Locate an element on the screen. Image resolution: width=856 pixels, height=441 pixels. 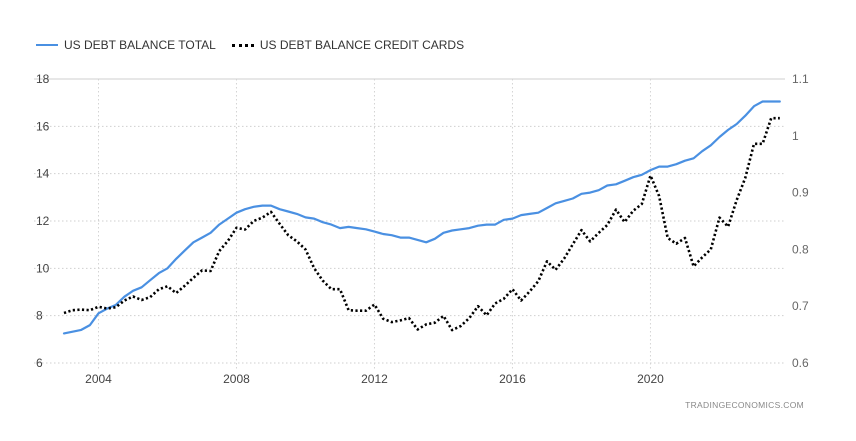
left-tick-label: 10 is located at coordinates (43, 268).